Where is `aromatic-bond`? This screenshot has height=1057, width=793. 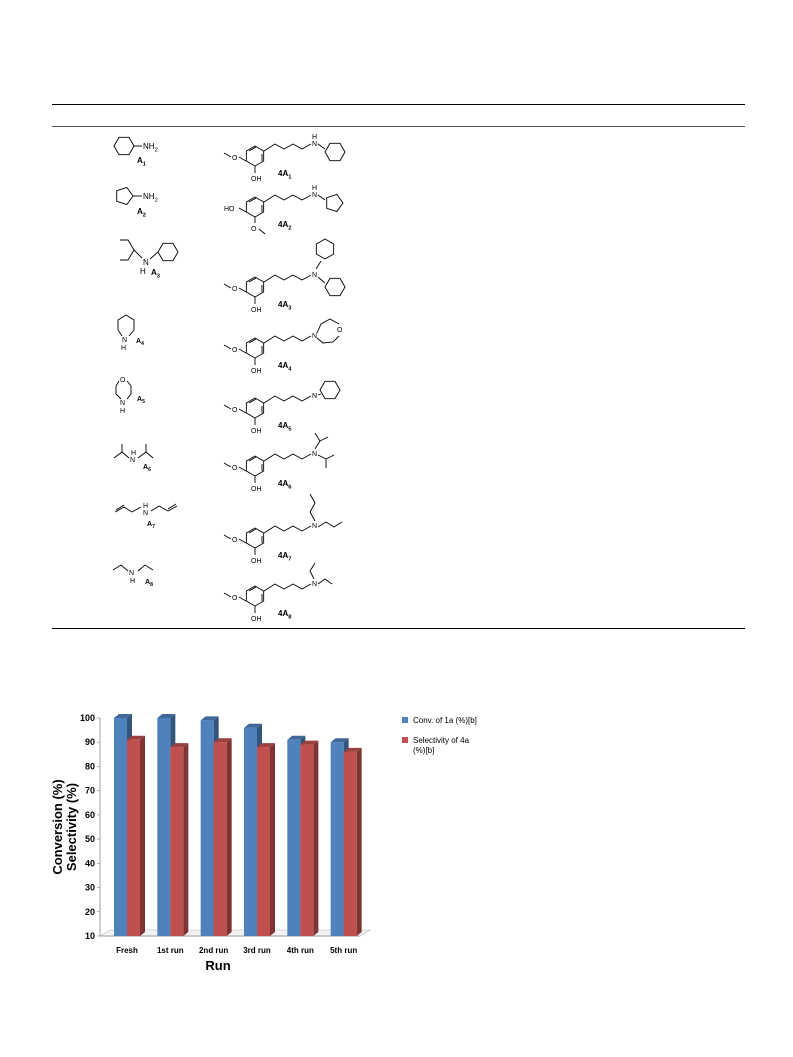 aromatic-bond is located at coordinates (252, 200).